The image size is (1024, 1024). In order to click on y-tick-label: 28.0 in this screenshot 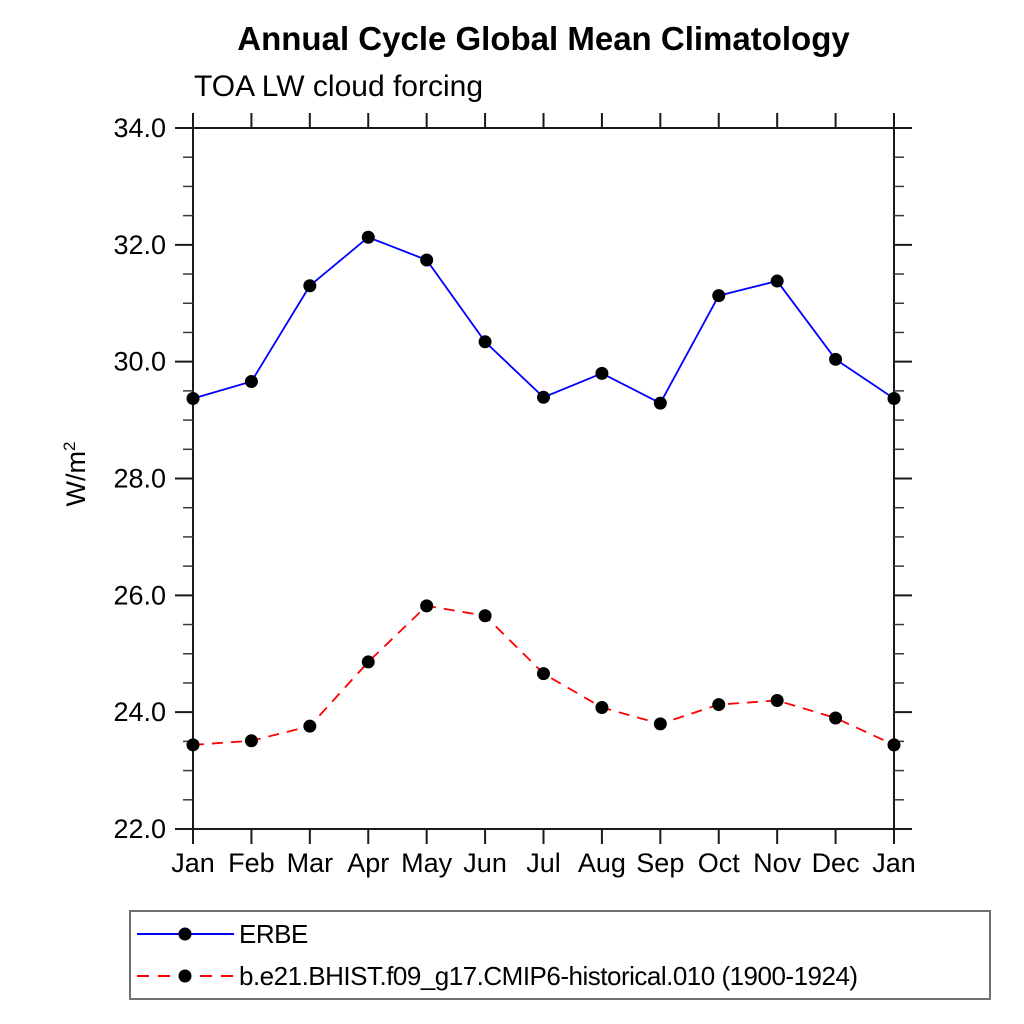, I will do `click(139, 479)`.